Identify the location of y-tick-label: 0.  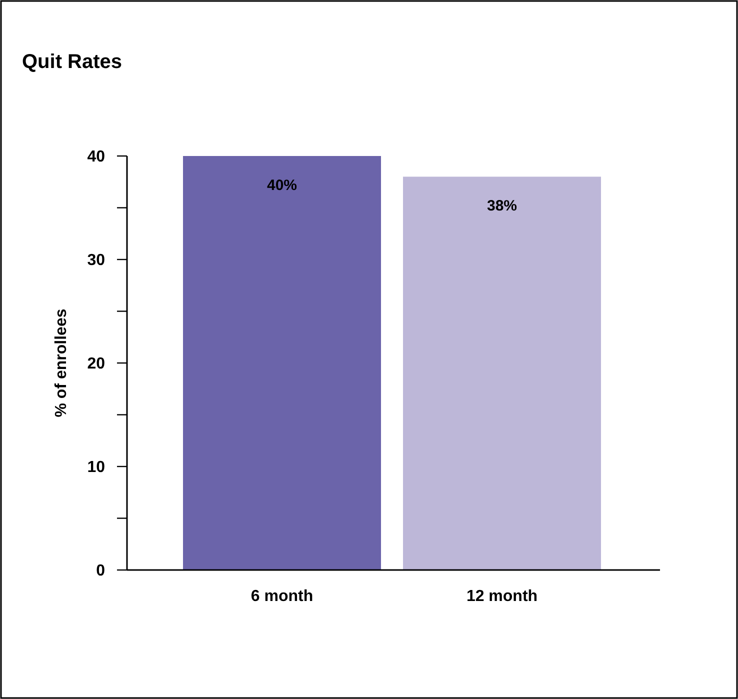
(101, 571).